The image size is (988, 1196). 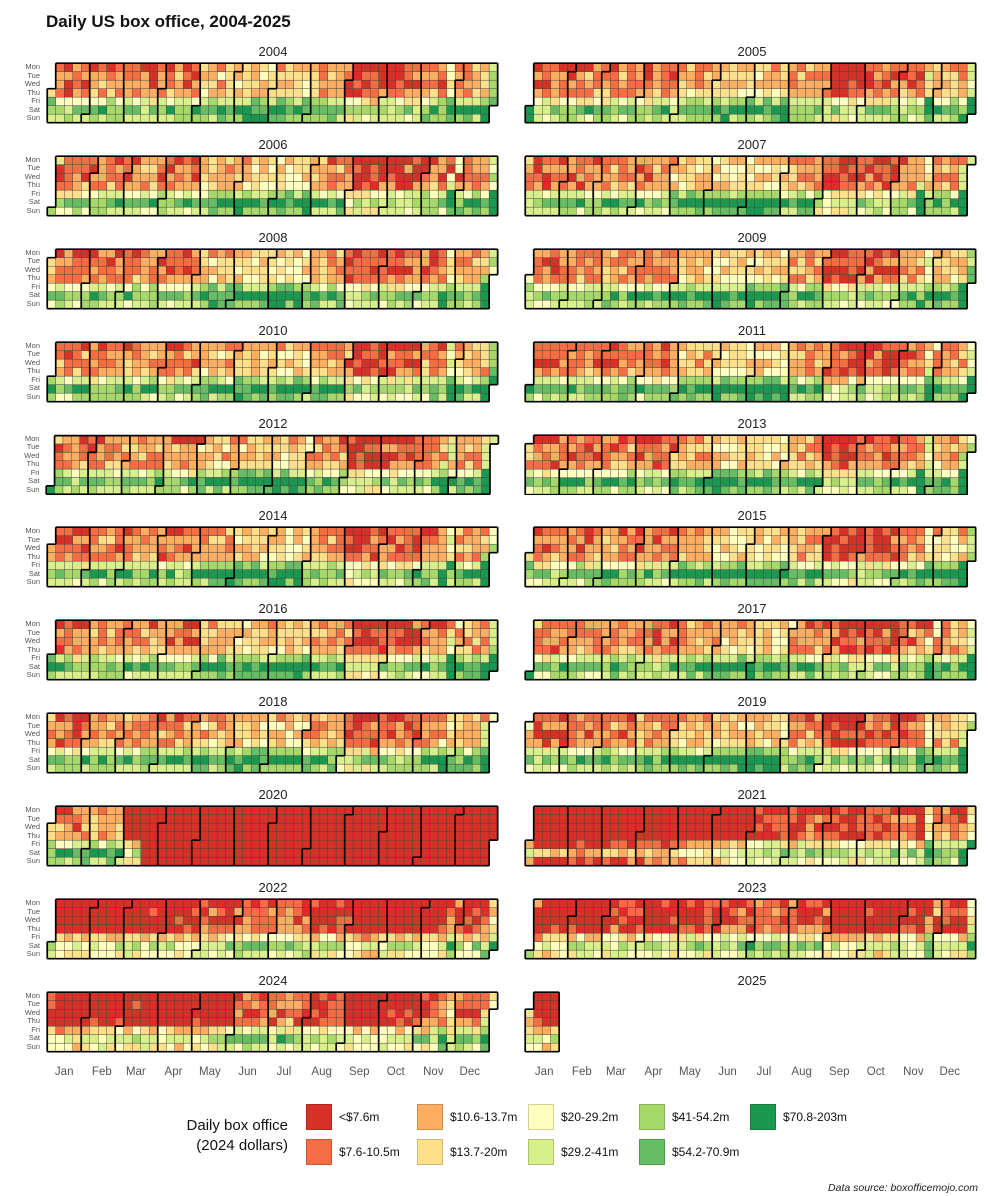 I want to click on weekday-label: Sat, so click(x=34, y=666).